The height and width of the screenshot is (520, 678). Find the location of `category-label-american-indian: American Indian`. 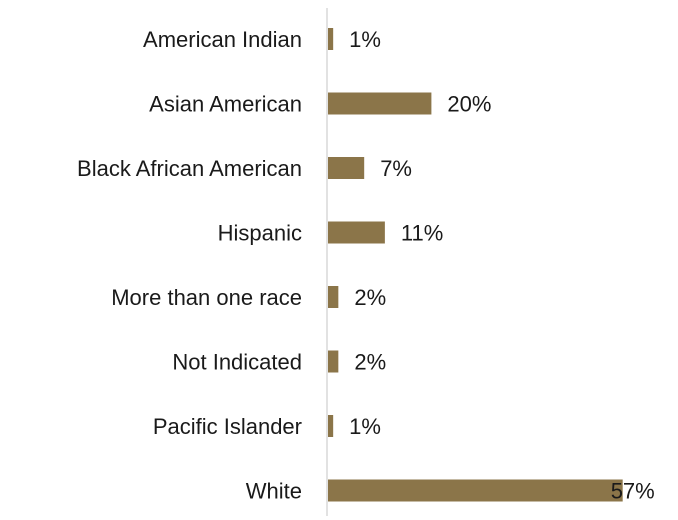

category-label-american-indian: American Indian is located at coordinates (222, 39).